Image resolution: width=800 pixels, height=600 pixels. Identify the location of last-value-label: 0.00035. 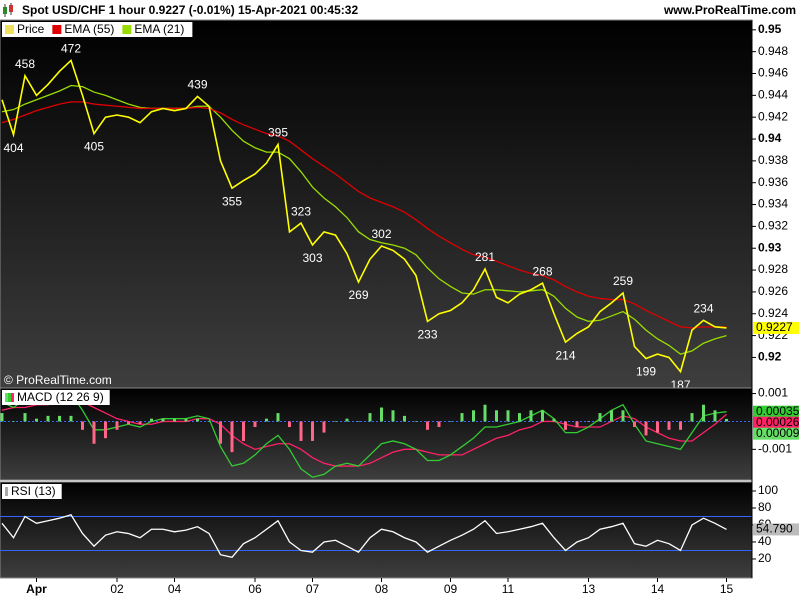
(778, 411).